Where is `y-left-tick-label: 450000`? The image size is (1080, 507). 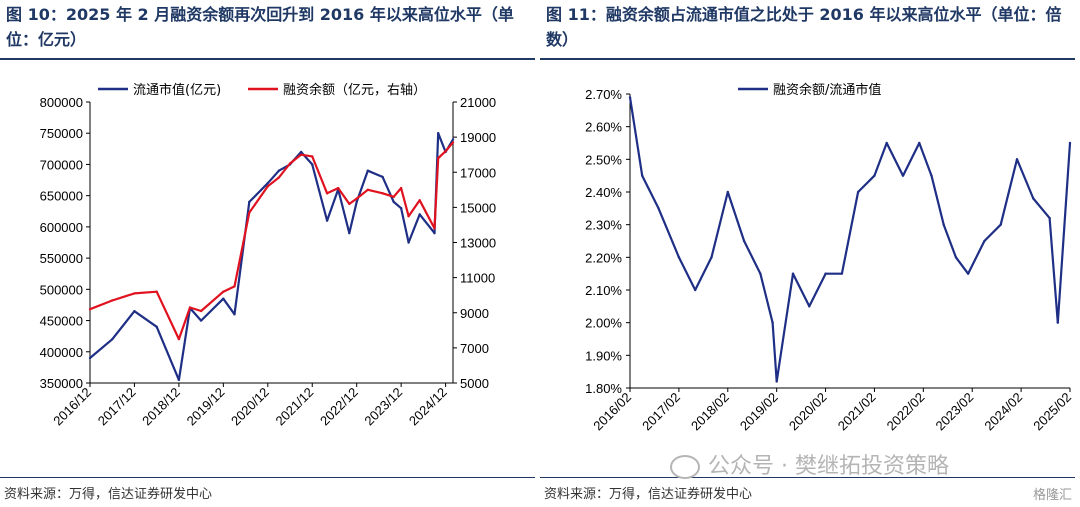
y-left-tick-label: 450000 is located at coordinates (61, 321).